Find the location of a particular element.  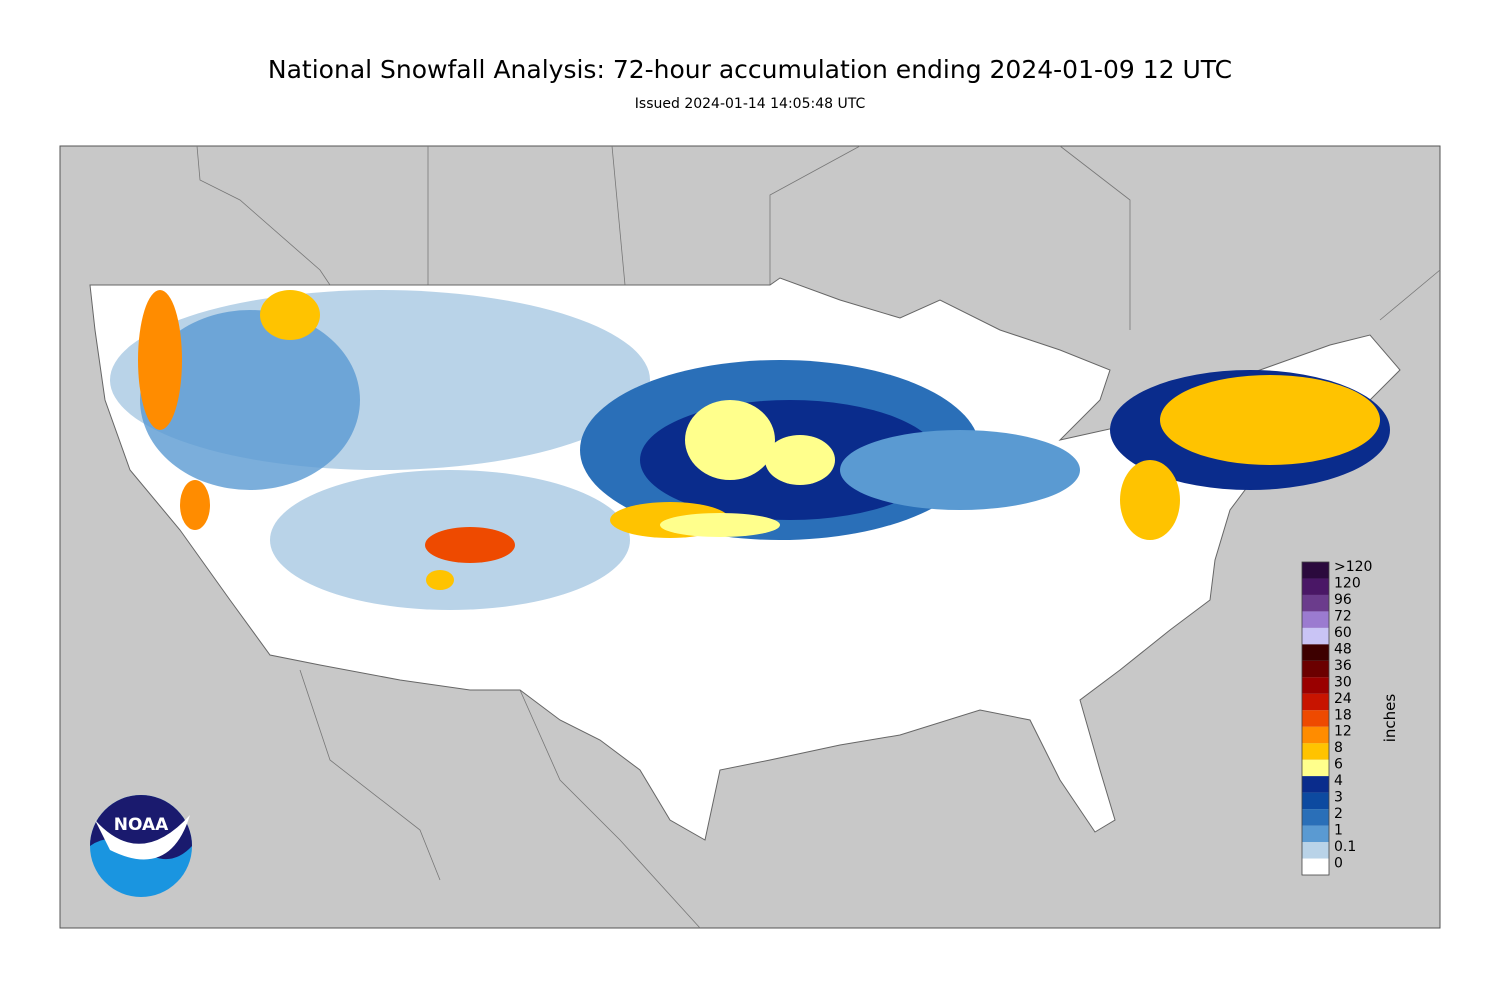

noaa-logo: NOAA is located at coordinates (141, 846).